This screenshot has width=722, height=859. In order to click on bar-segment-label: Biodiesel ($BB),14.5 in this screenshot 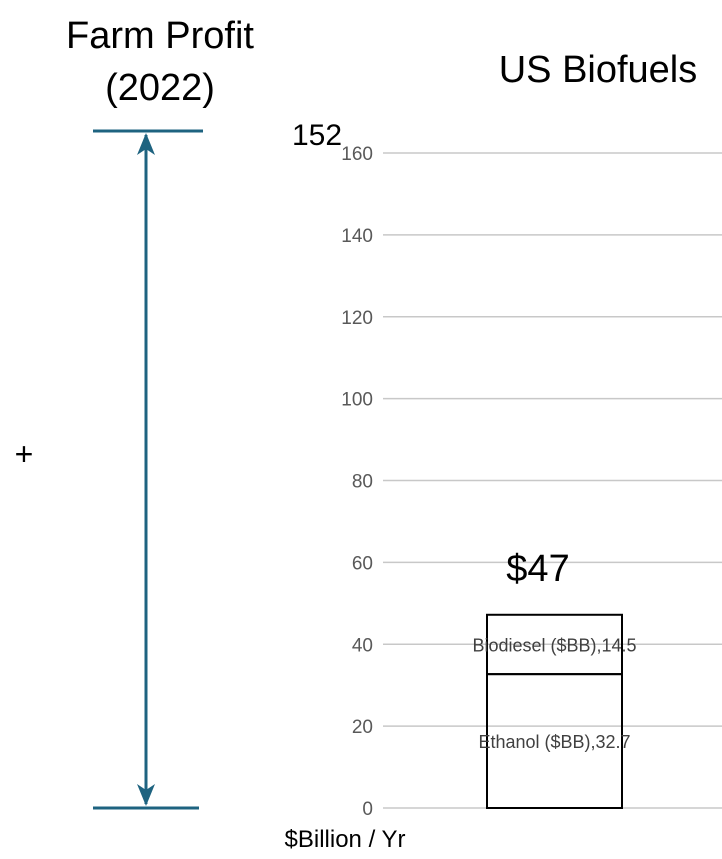, I will do `click(554, 645)`.